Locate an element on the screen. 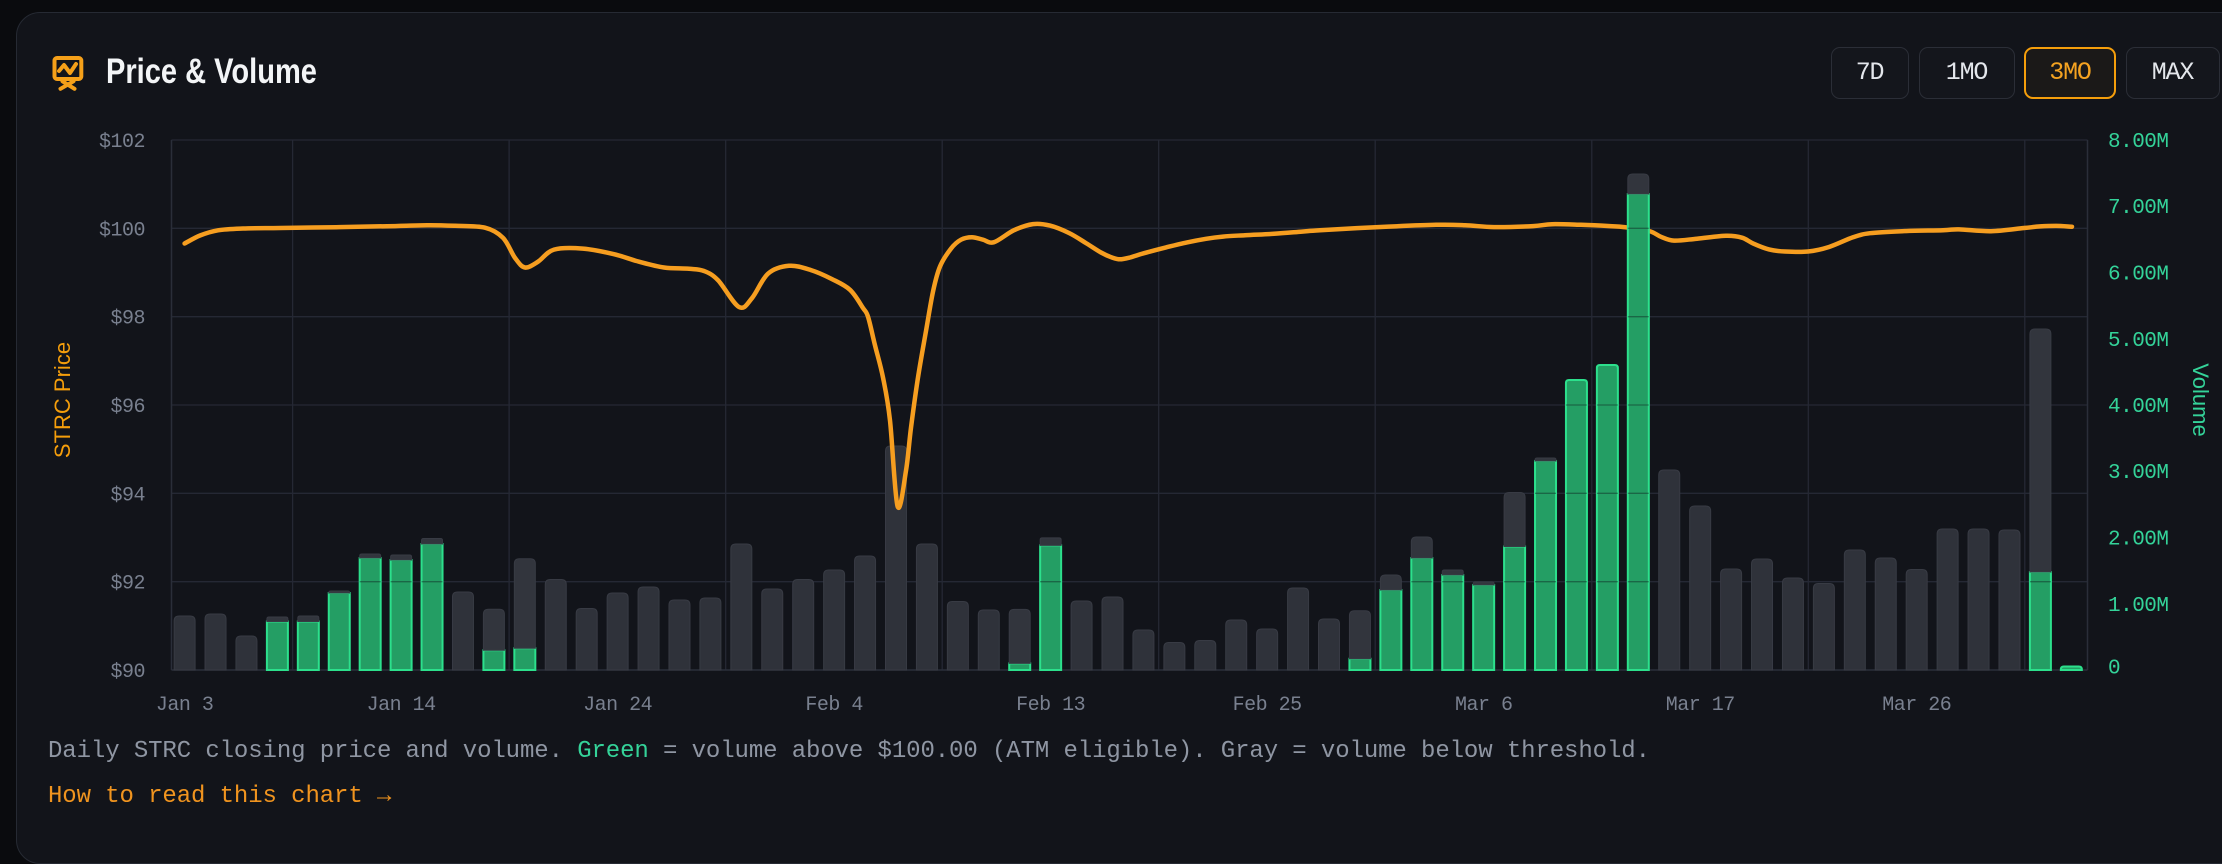 The image size is (2222, 864). svg-text: 0 is located at coordinates (2114, 668).